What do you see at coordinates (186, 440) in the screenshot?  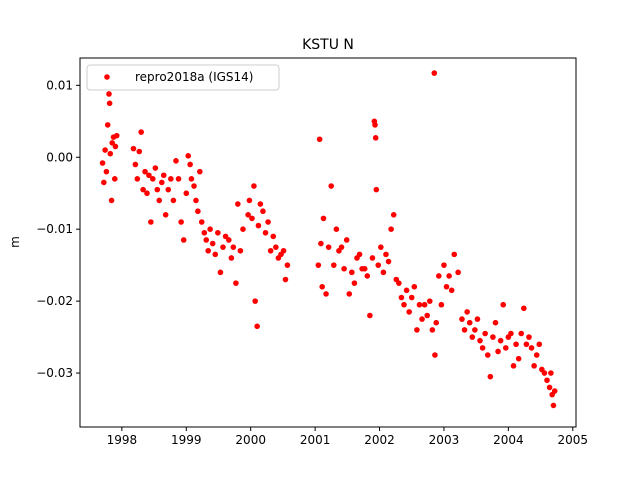 I see `x-tick-label: 1999` at bounding box center [186, 440].